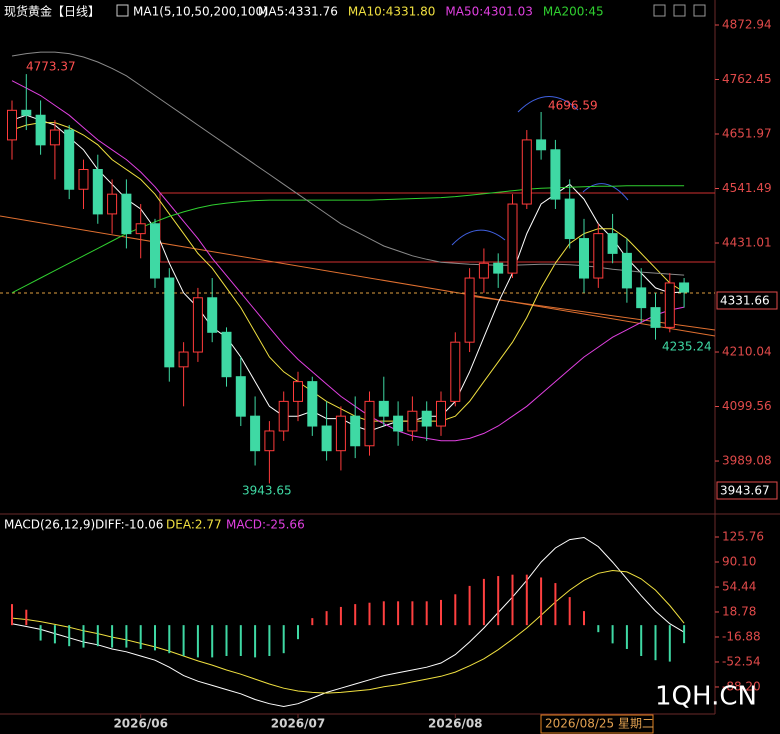 Image resolution: width=780 pixels, height=734 pixels. Describe the element at coordinates (455, 724) in the screenshot. I see `x-tick-label: 2026/08` at that location.